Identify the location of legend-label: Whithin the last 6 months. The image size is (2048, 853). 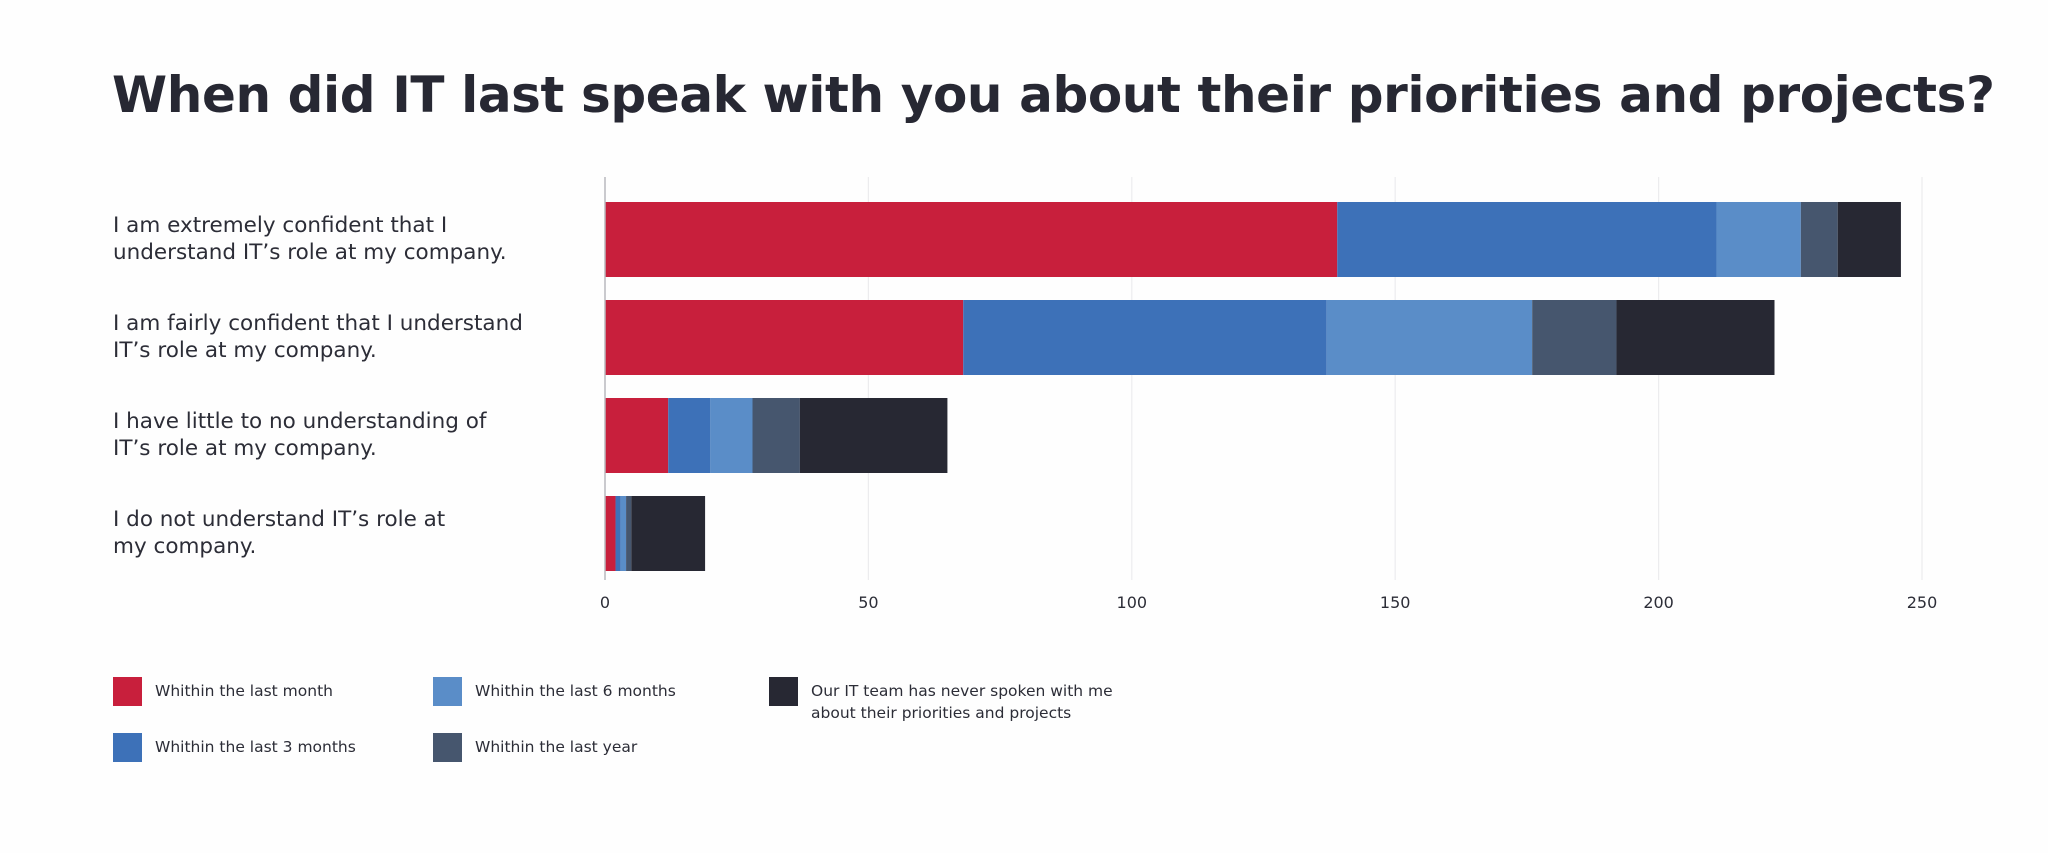
(575, 689).